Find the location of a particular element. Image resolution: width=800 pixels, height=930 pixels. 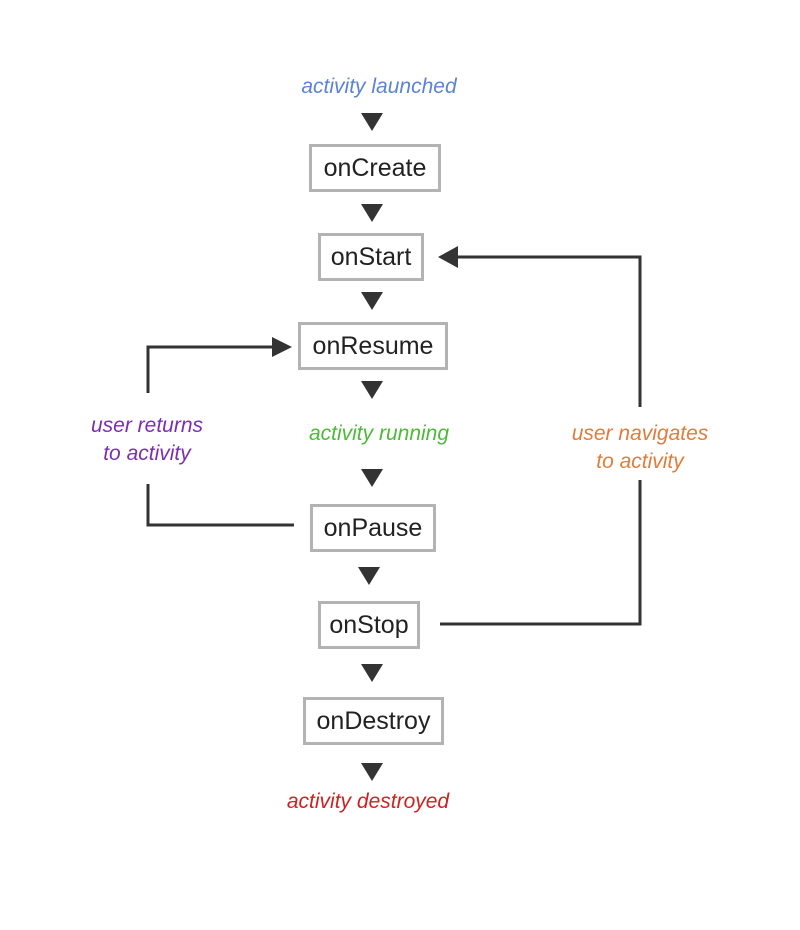

arrow-running-to-onpause is located at coordinates (372, 478).